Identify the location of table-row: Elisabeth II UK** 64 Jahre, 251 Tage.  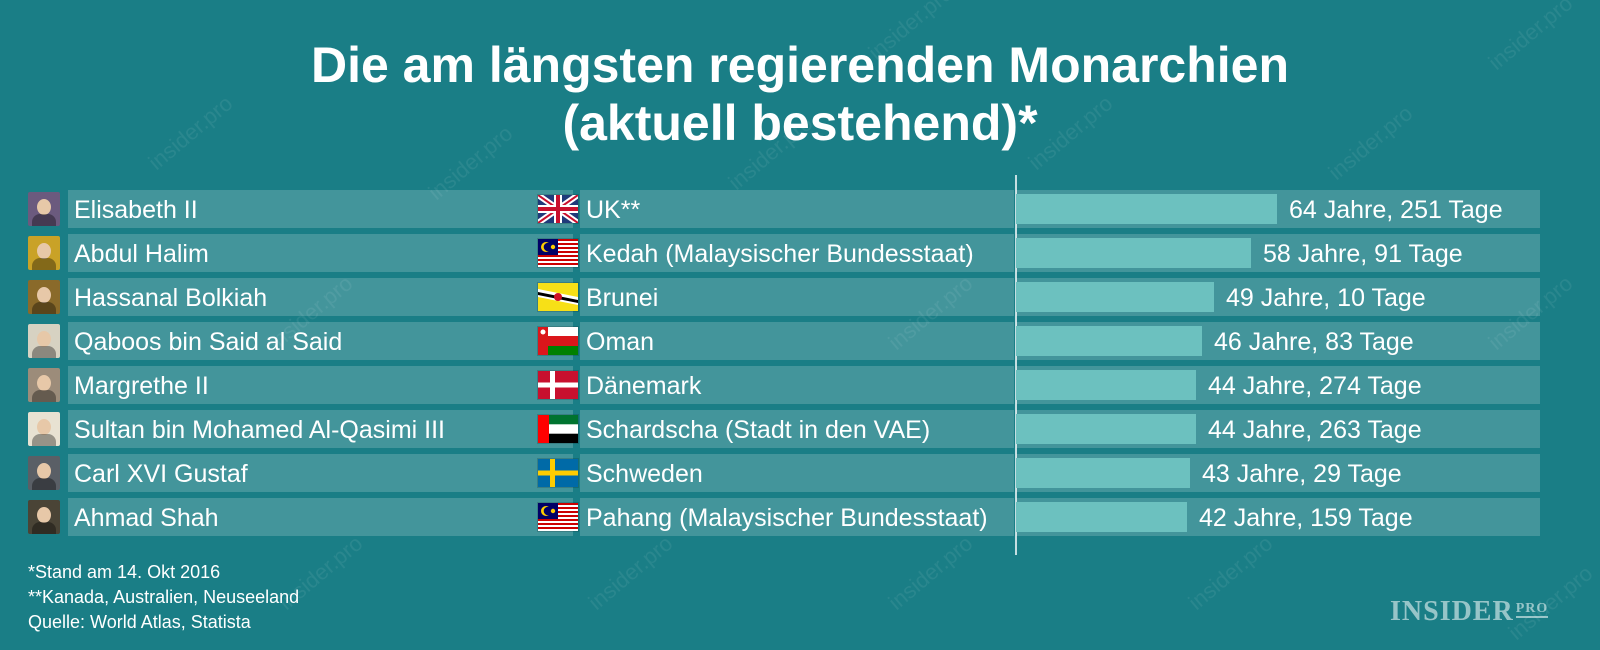
(799, 209).